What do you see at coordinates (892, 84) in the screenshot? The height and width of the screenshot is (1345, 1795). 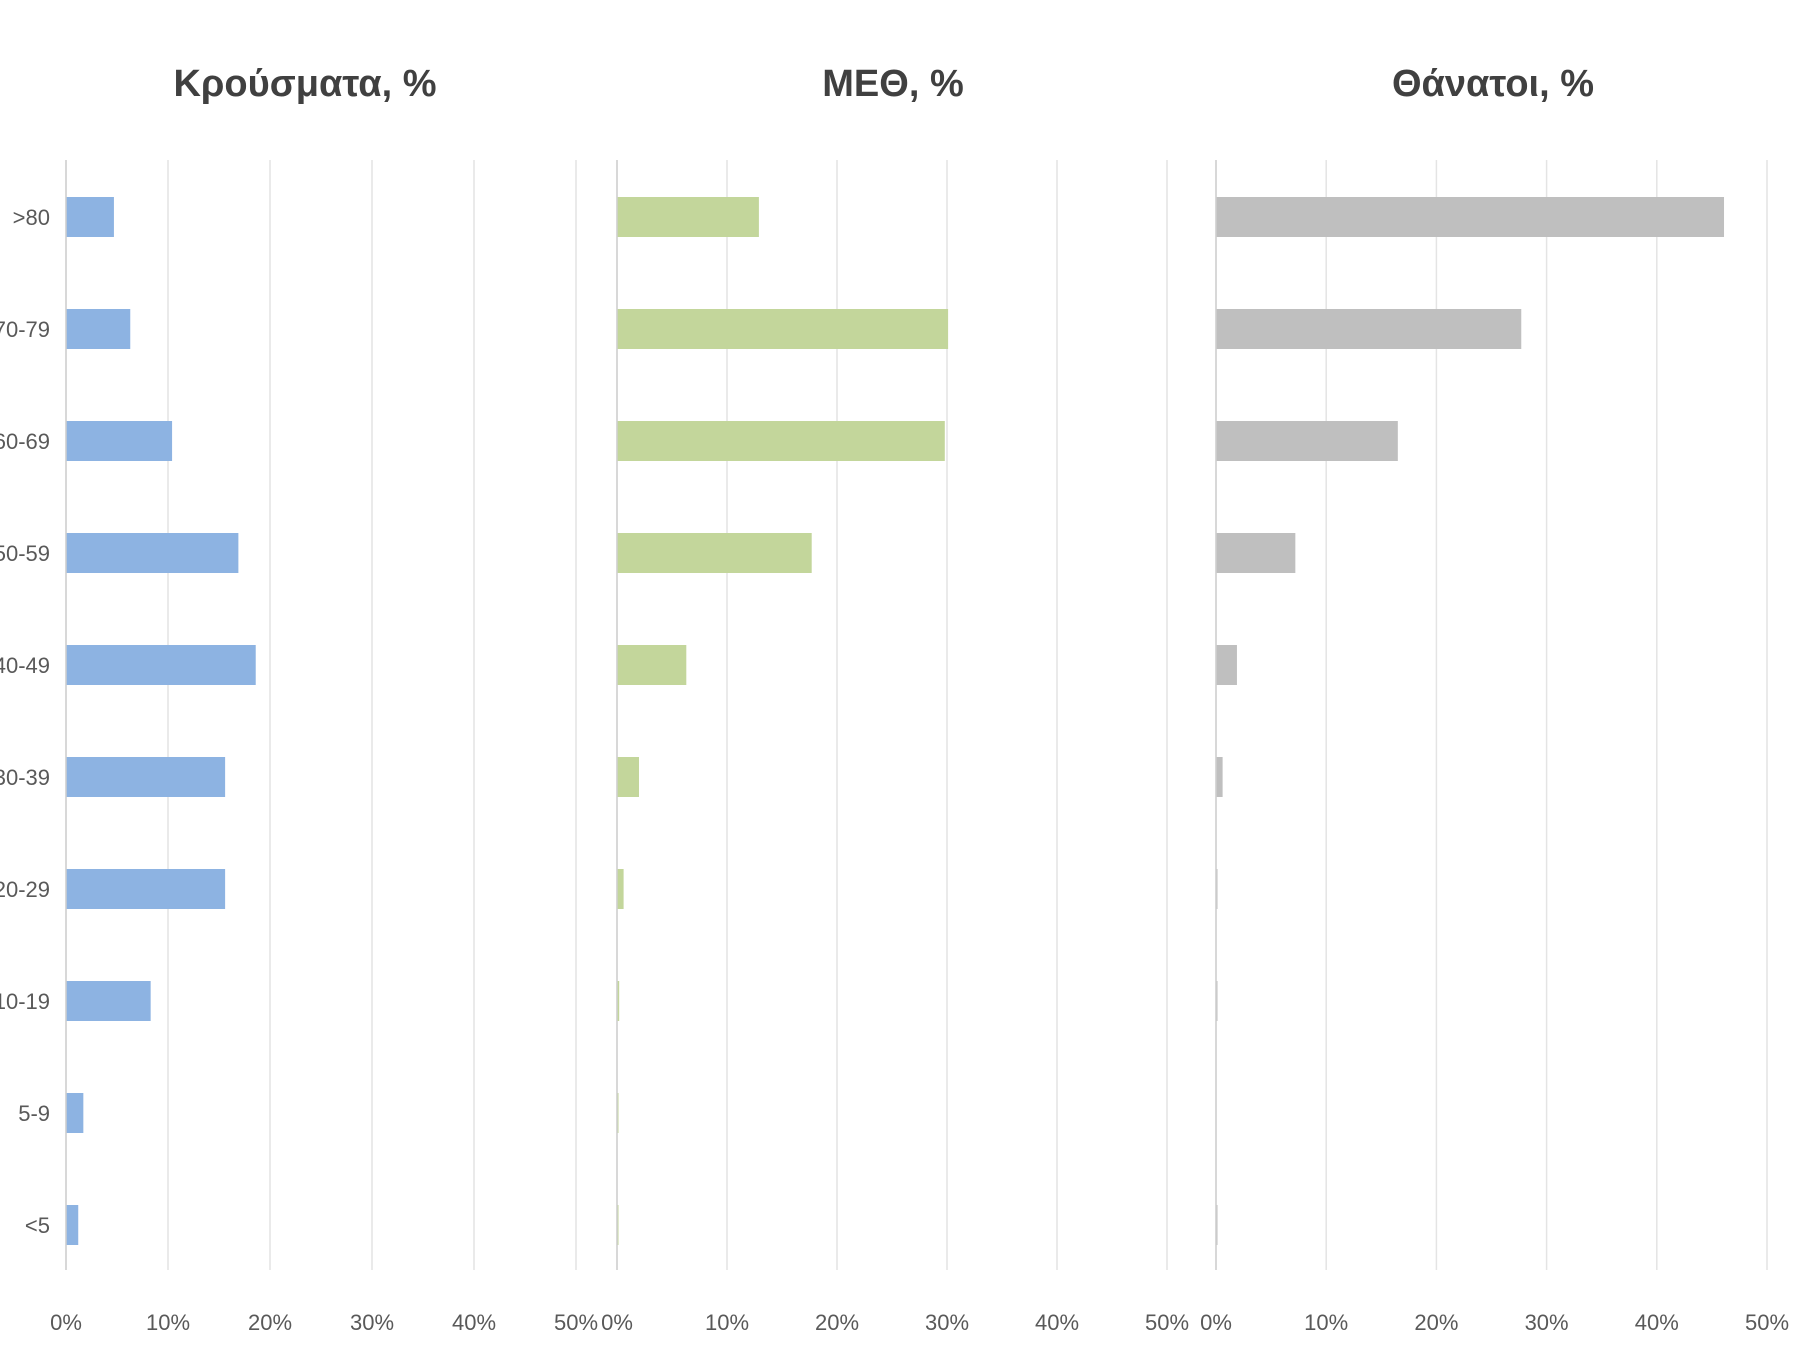 I see `chart-title: ΜΕΘ, %` at bounding box center [892, 84].